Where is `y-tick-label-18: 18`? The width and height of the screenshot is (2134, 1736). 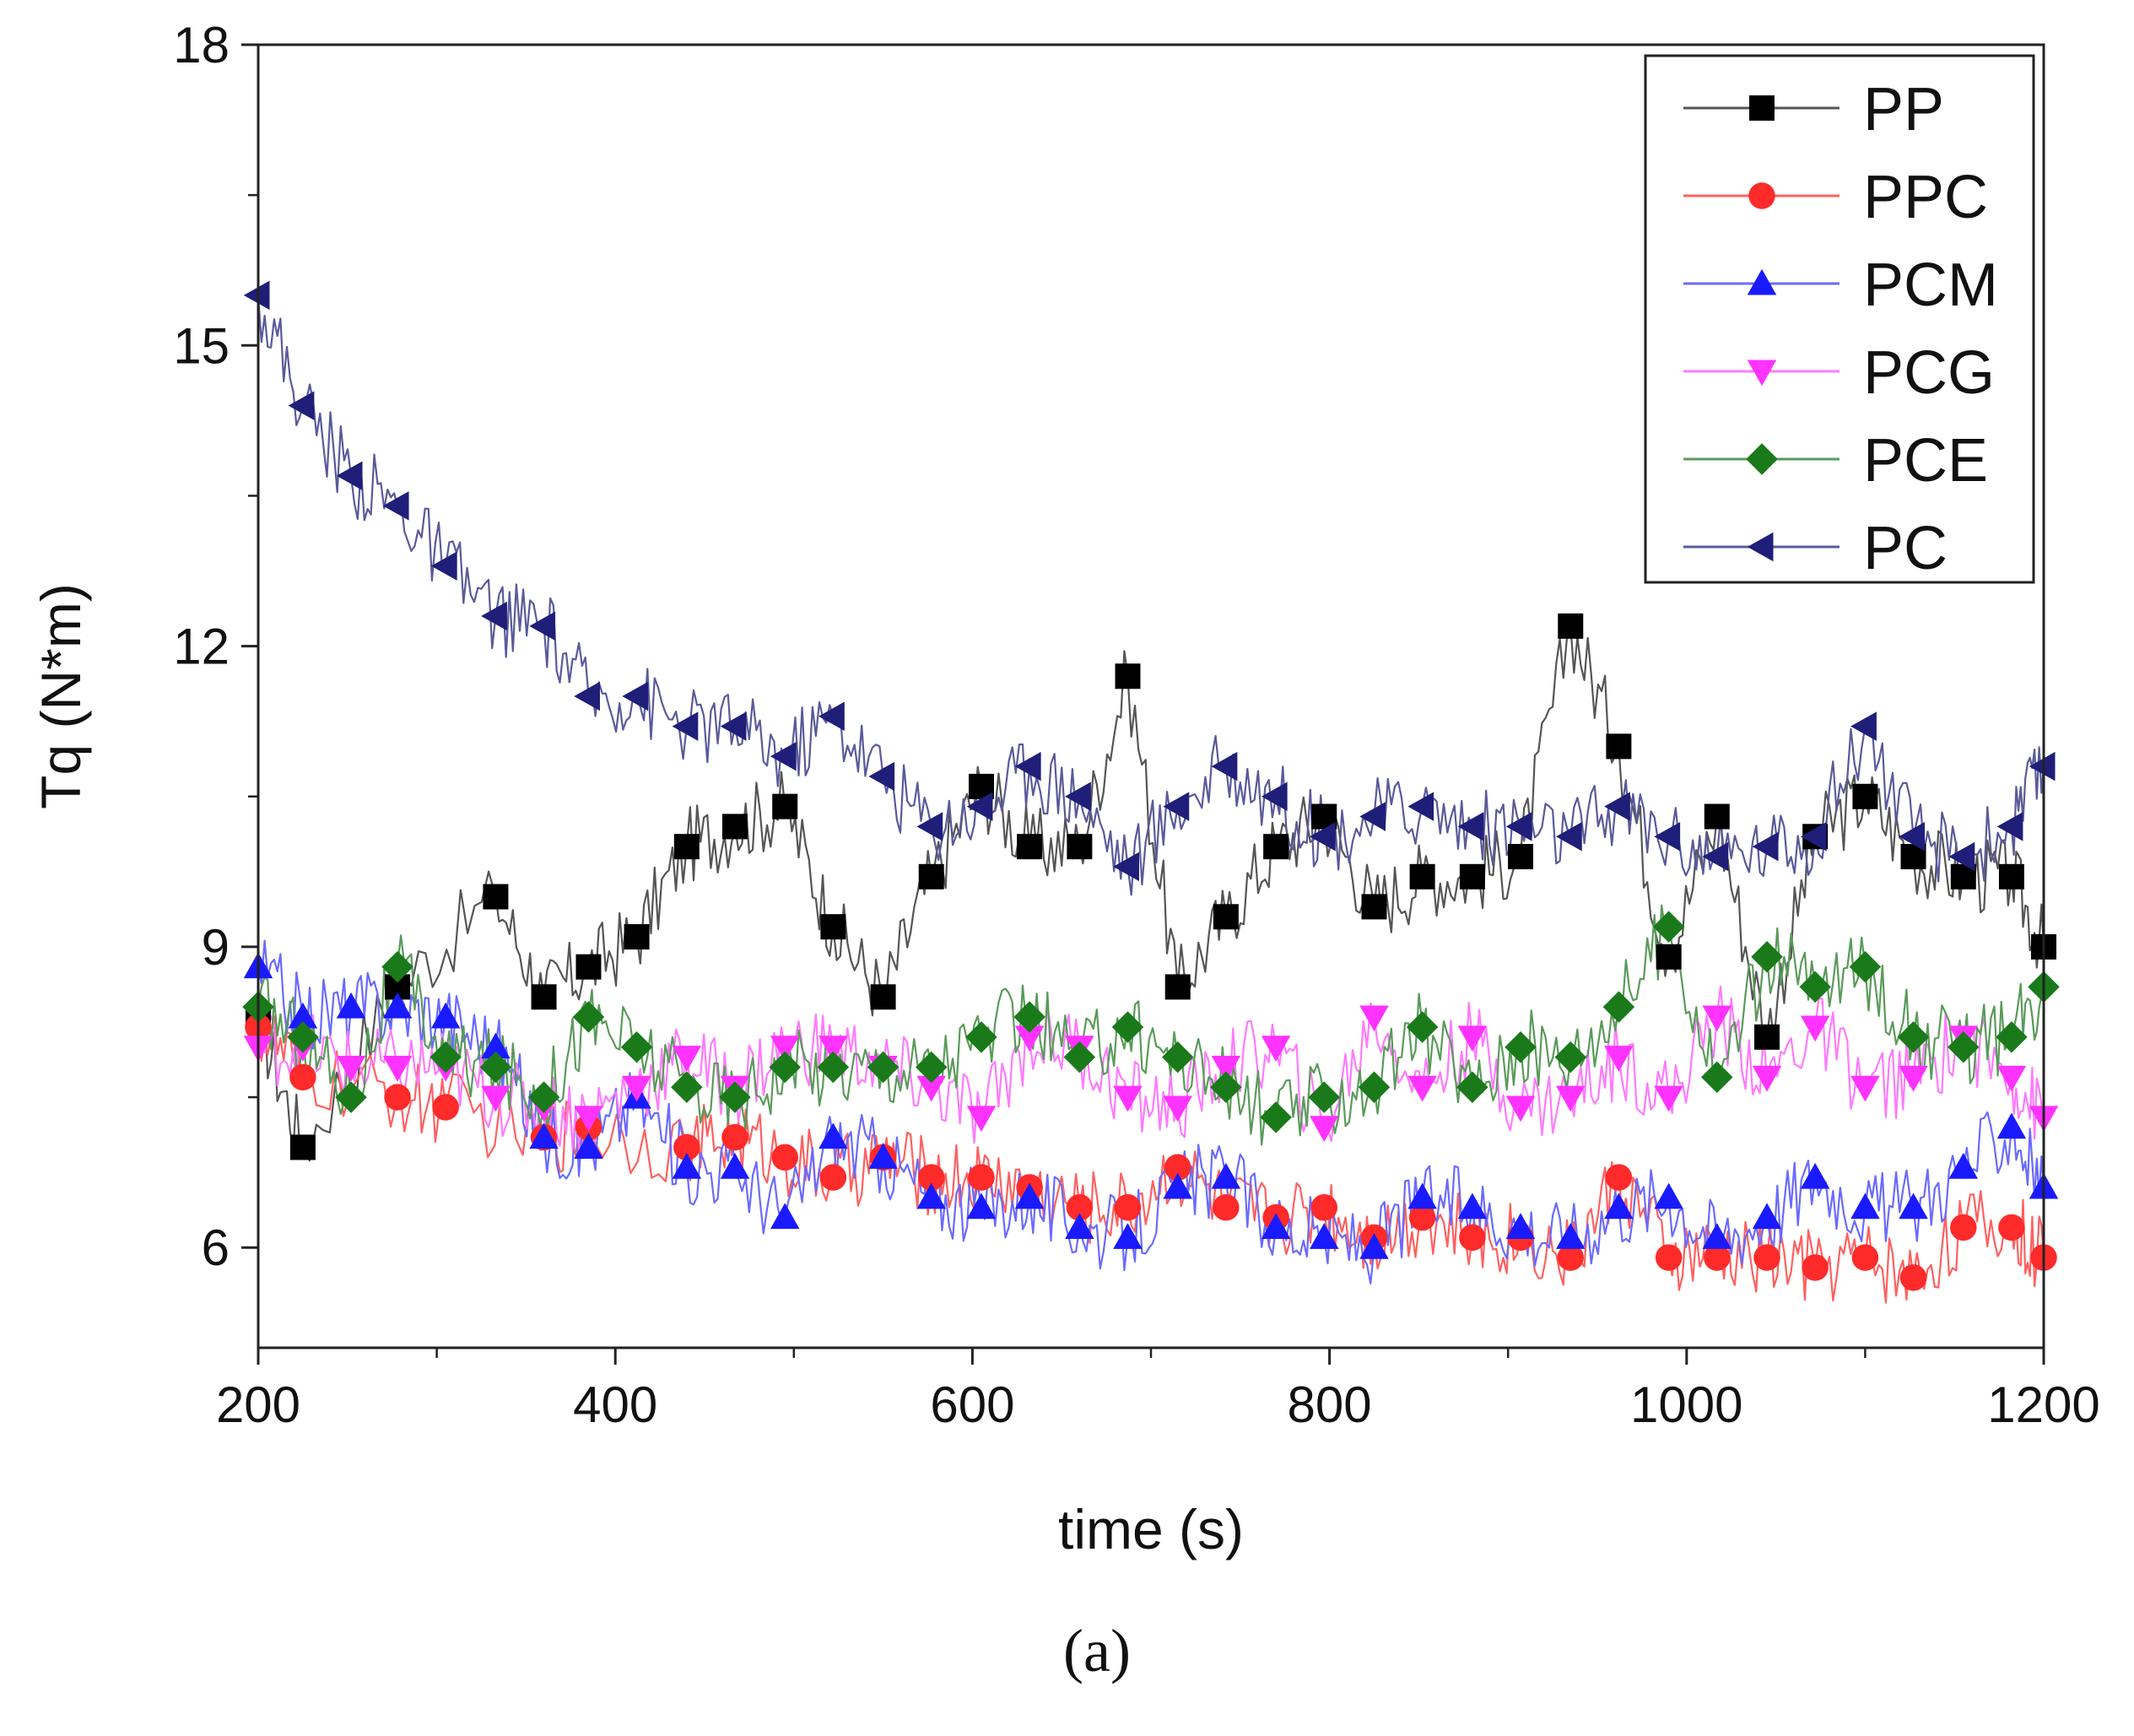 y-tick-label-18: 18 is located at coordinates (201, 45).